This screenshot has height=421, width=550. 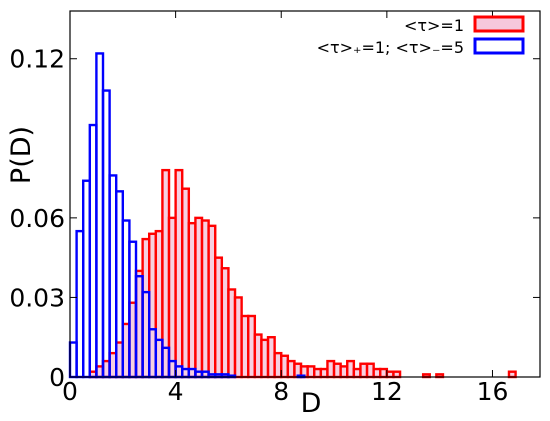 What do you see at coordinates (21, 155) in the screenshot?
I see `y-axis-label: P(D)` at bounding box center [21, 155].